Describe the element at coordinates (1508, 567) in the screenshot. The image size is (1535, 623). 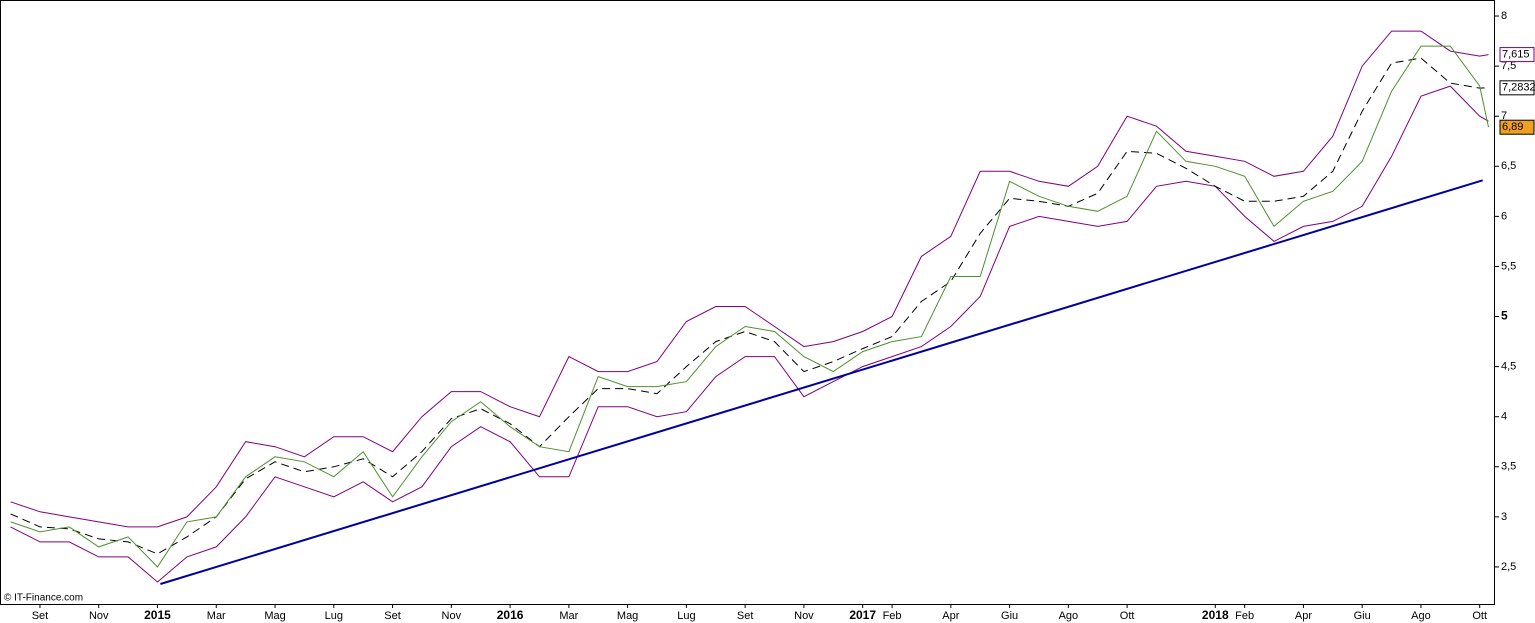
I see `y-tick-label: 2,5` at that location.